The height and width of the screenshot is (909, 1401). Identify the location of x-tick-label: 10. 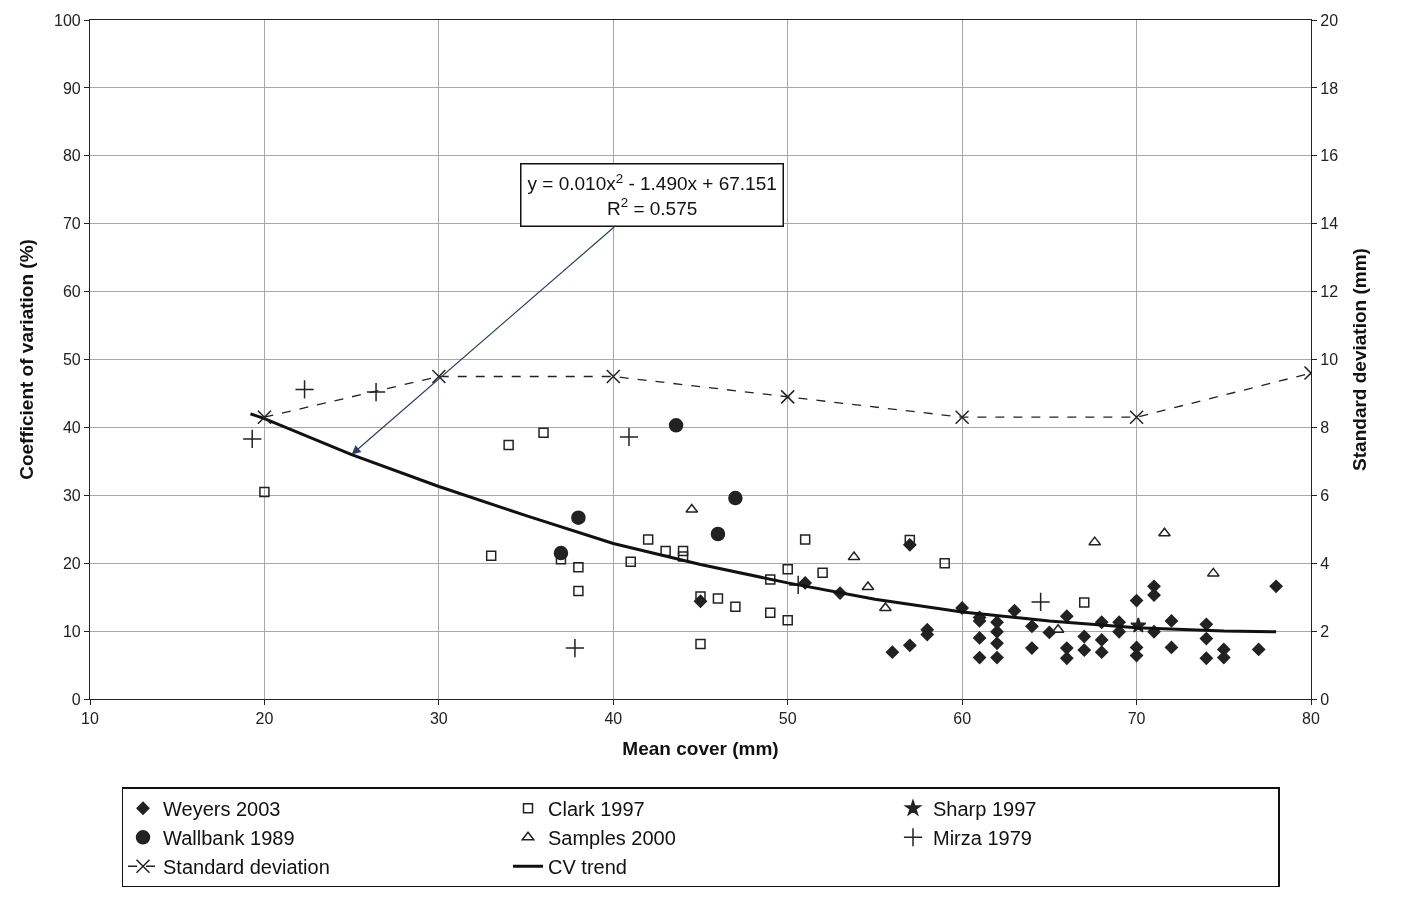
(90, 719).